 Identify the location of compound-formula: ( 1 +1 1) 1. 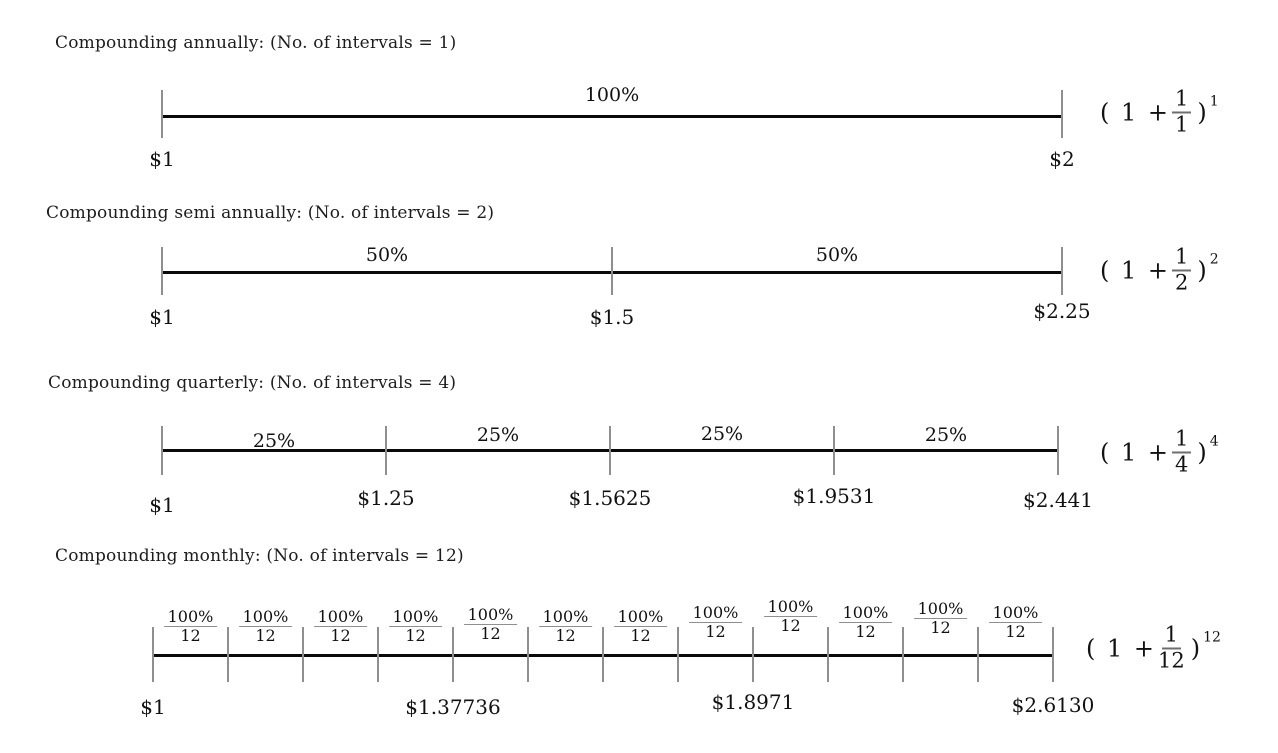
(1159, 111).